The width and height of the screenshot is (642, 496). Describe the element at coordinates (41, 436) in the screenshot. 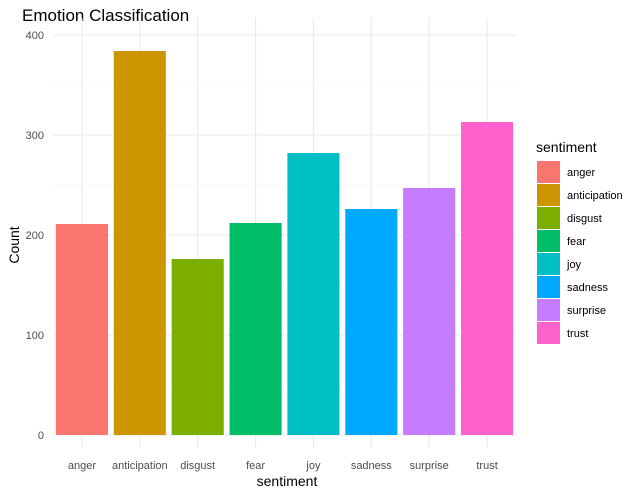

I see `y-tick-label: 0` at that location.